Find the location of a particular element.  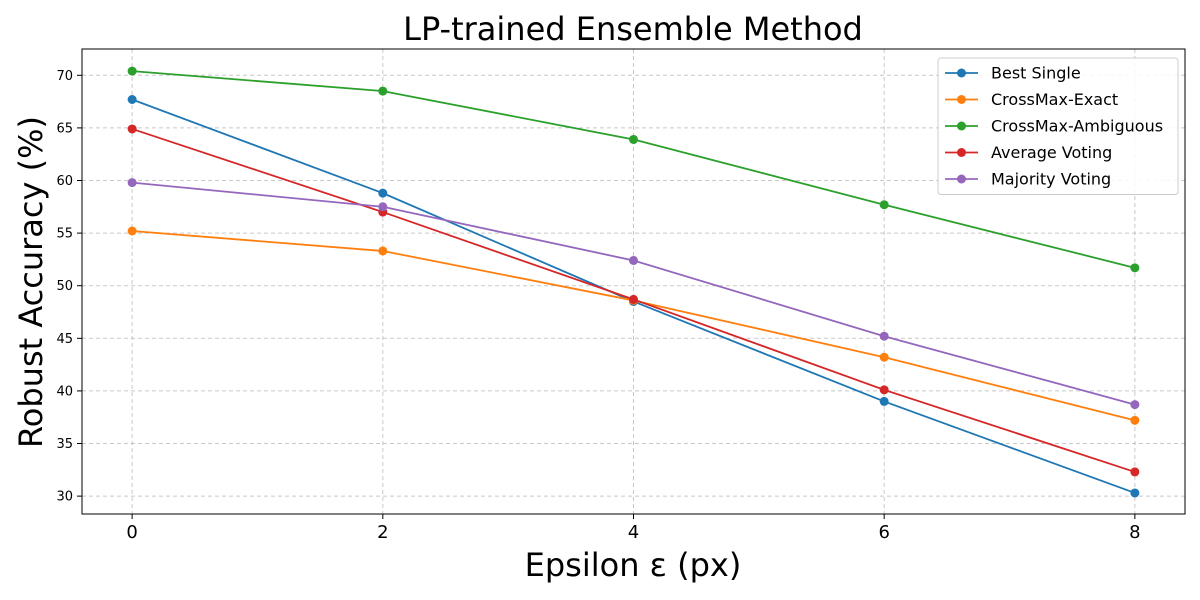

chart-title: LP-trained Ensemble Method is located at coordinates (633, 29).